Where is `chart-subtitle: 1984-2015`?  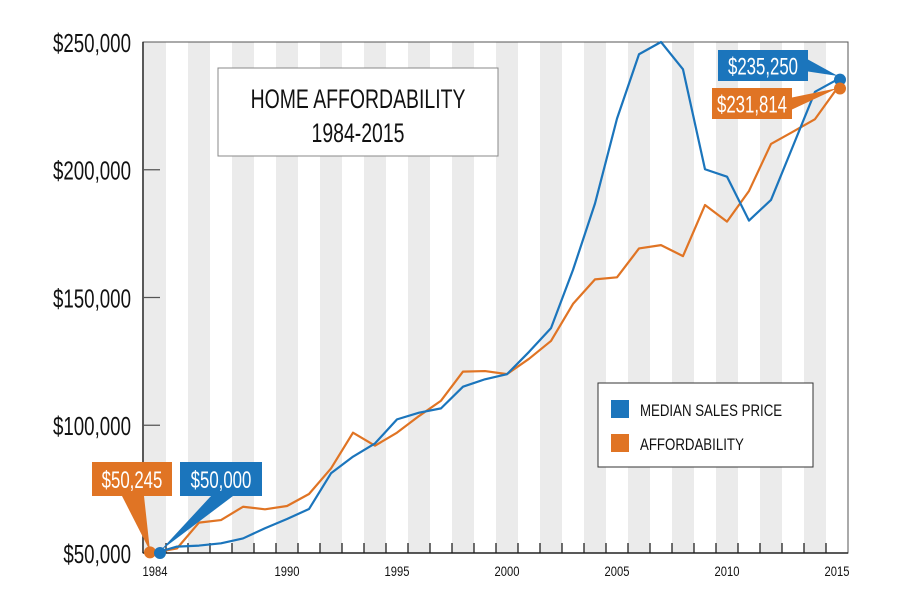
chart-subtitle: 1984-2015 is located at coordinates (358, 133).